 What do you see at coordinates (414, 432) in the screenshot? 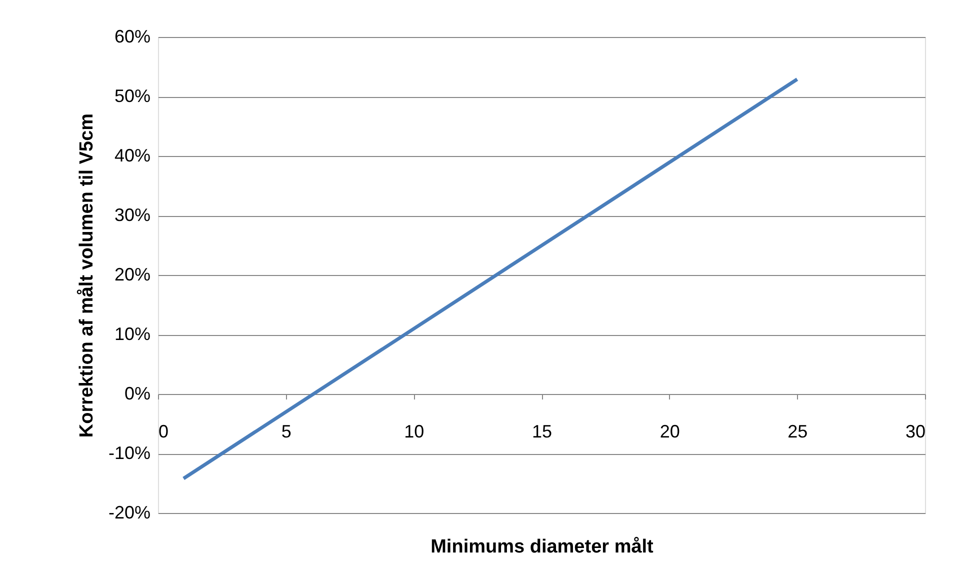
I see `x-tick-label: 10` at bounding box center [414, 432].